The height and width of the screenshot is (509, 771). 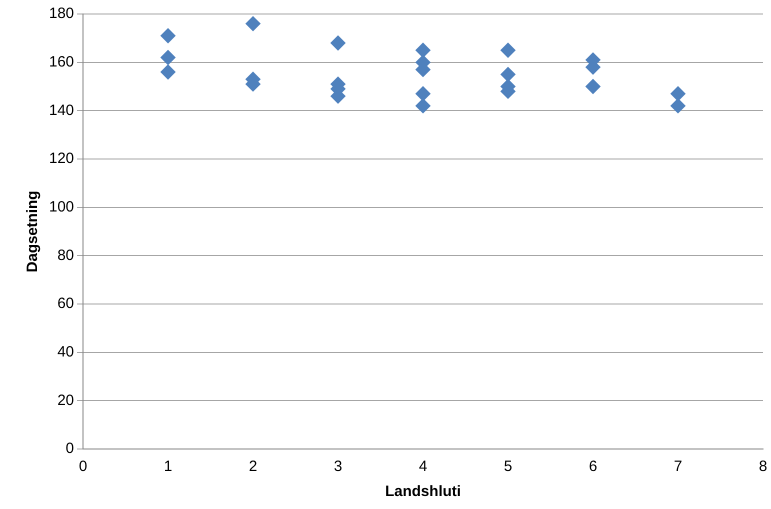 What do you see at coordinates (593, 467) in the screenshot?
I see `x-tick-label: 6` at bounding box center [593, 467].